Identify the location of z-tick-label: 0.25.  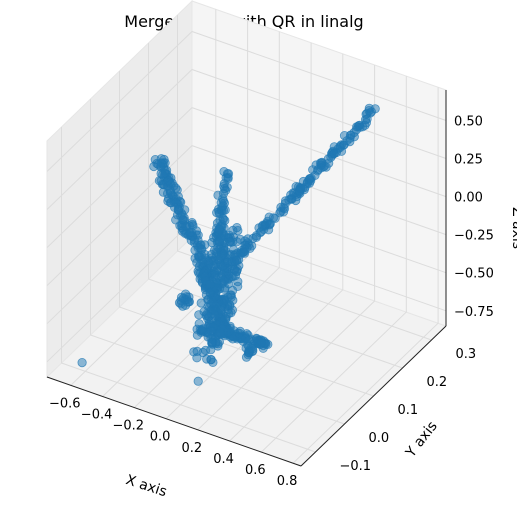
(468, 160).